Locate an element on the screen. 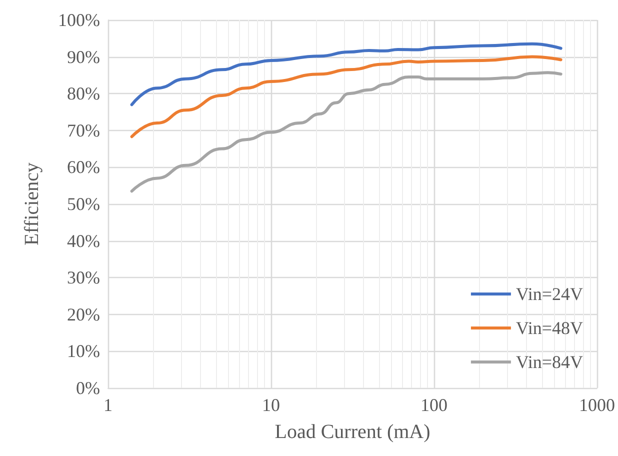 This screenshot has width=618, height=456. legend-label: Vin=24V is located at coordinates (550, 294).